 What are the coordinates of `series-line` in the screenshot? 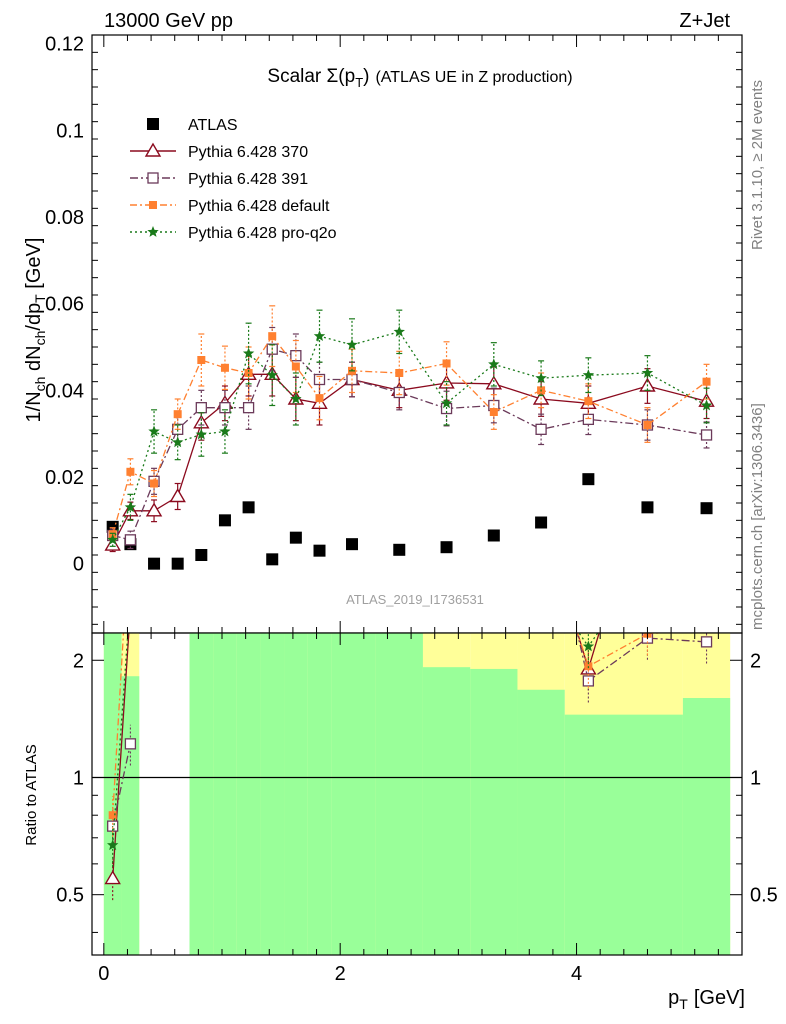 It's located at (409, 435).